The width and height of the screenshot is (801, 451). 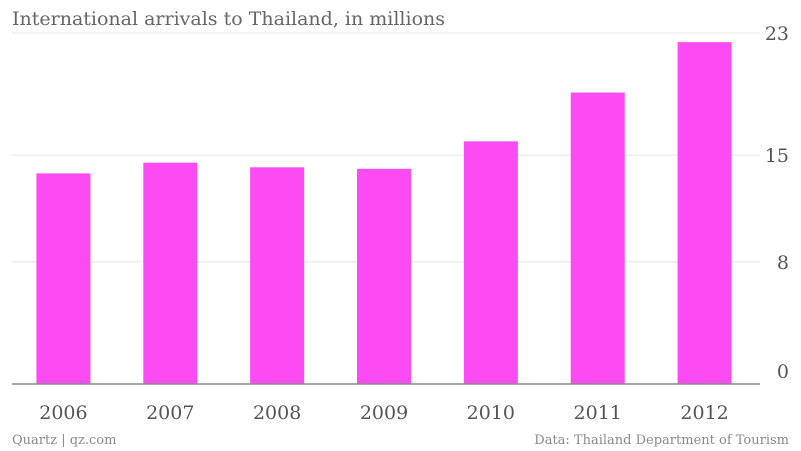 What do you see at coordinates (783, 263) in the screenshot?
I see `y-tick-label: 8` at bounding box center [783, 263].